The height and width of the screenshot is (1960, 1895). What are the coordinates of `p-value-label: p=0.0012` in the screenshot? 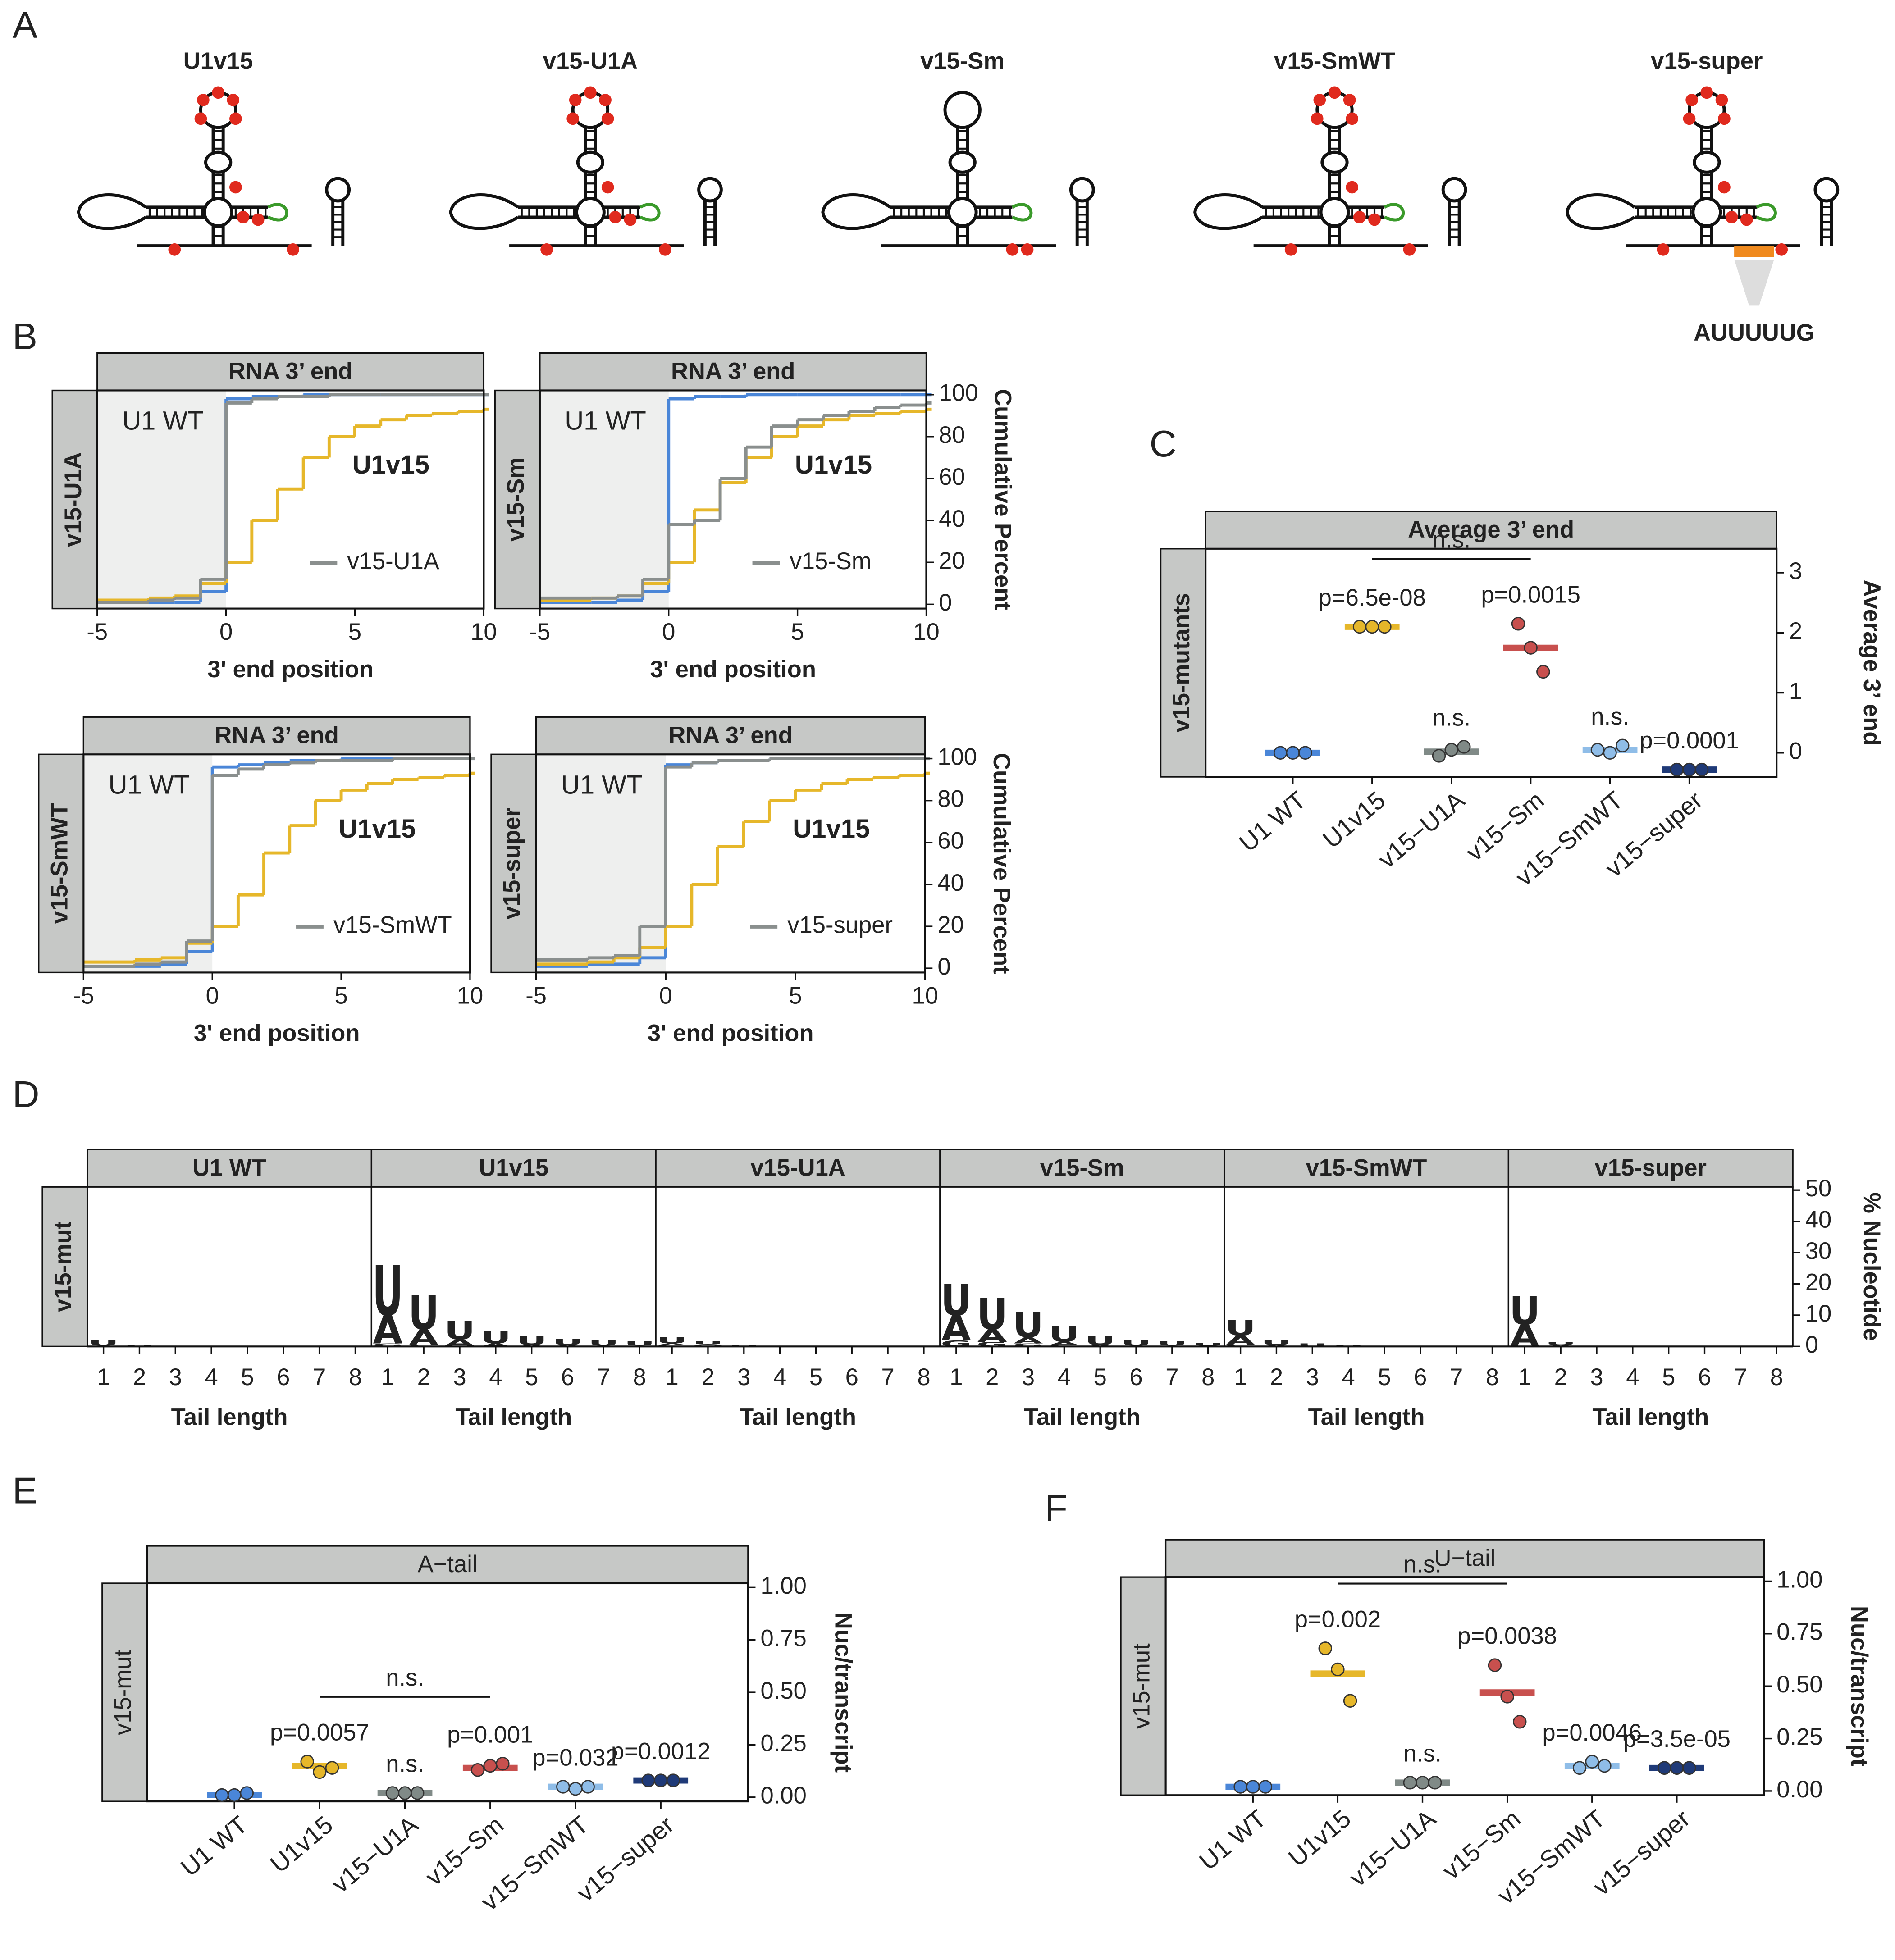 It's located at (661, 1751).